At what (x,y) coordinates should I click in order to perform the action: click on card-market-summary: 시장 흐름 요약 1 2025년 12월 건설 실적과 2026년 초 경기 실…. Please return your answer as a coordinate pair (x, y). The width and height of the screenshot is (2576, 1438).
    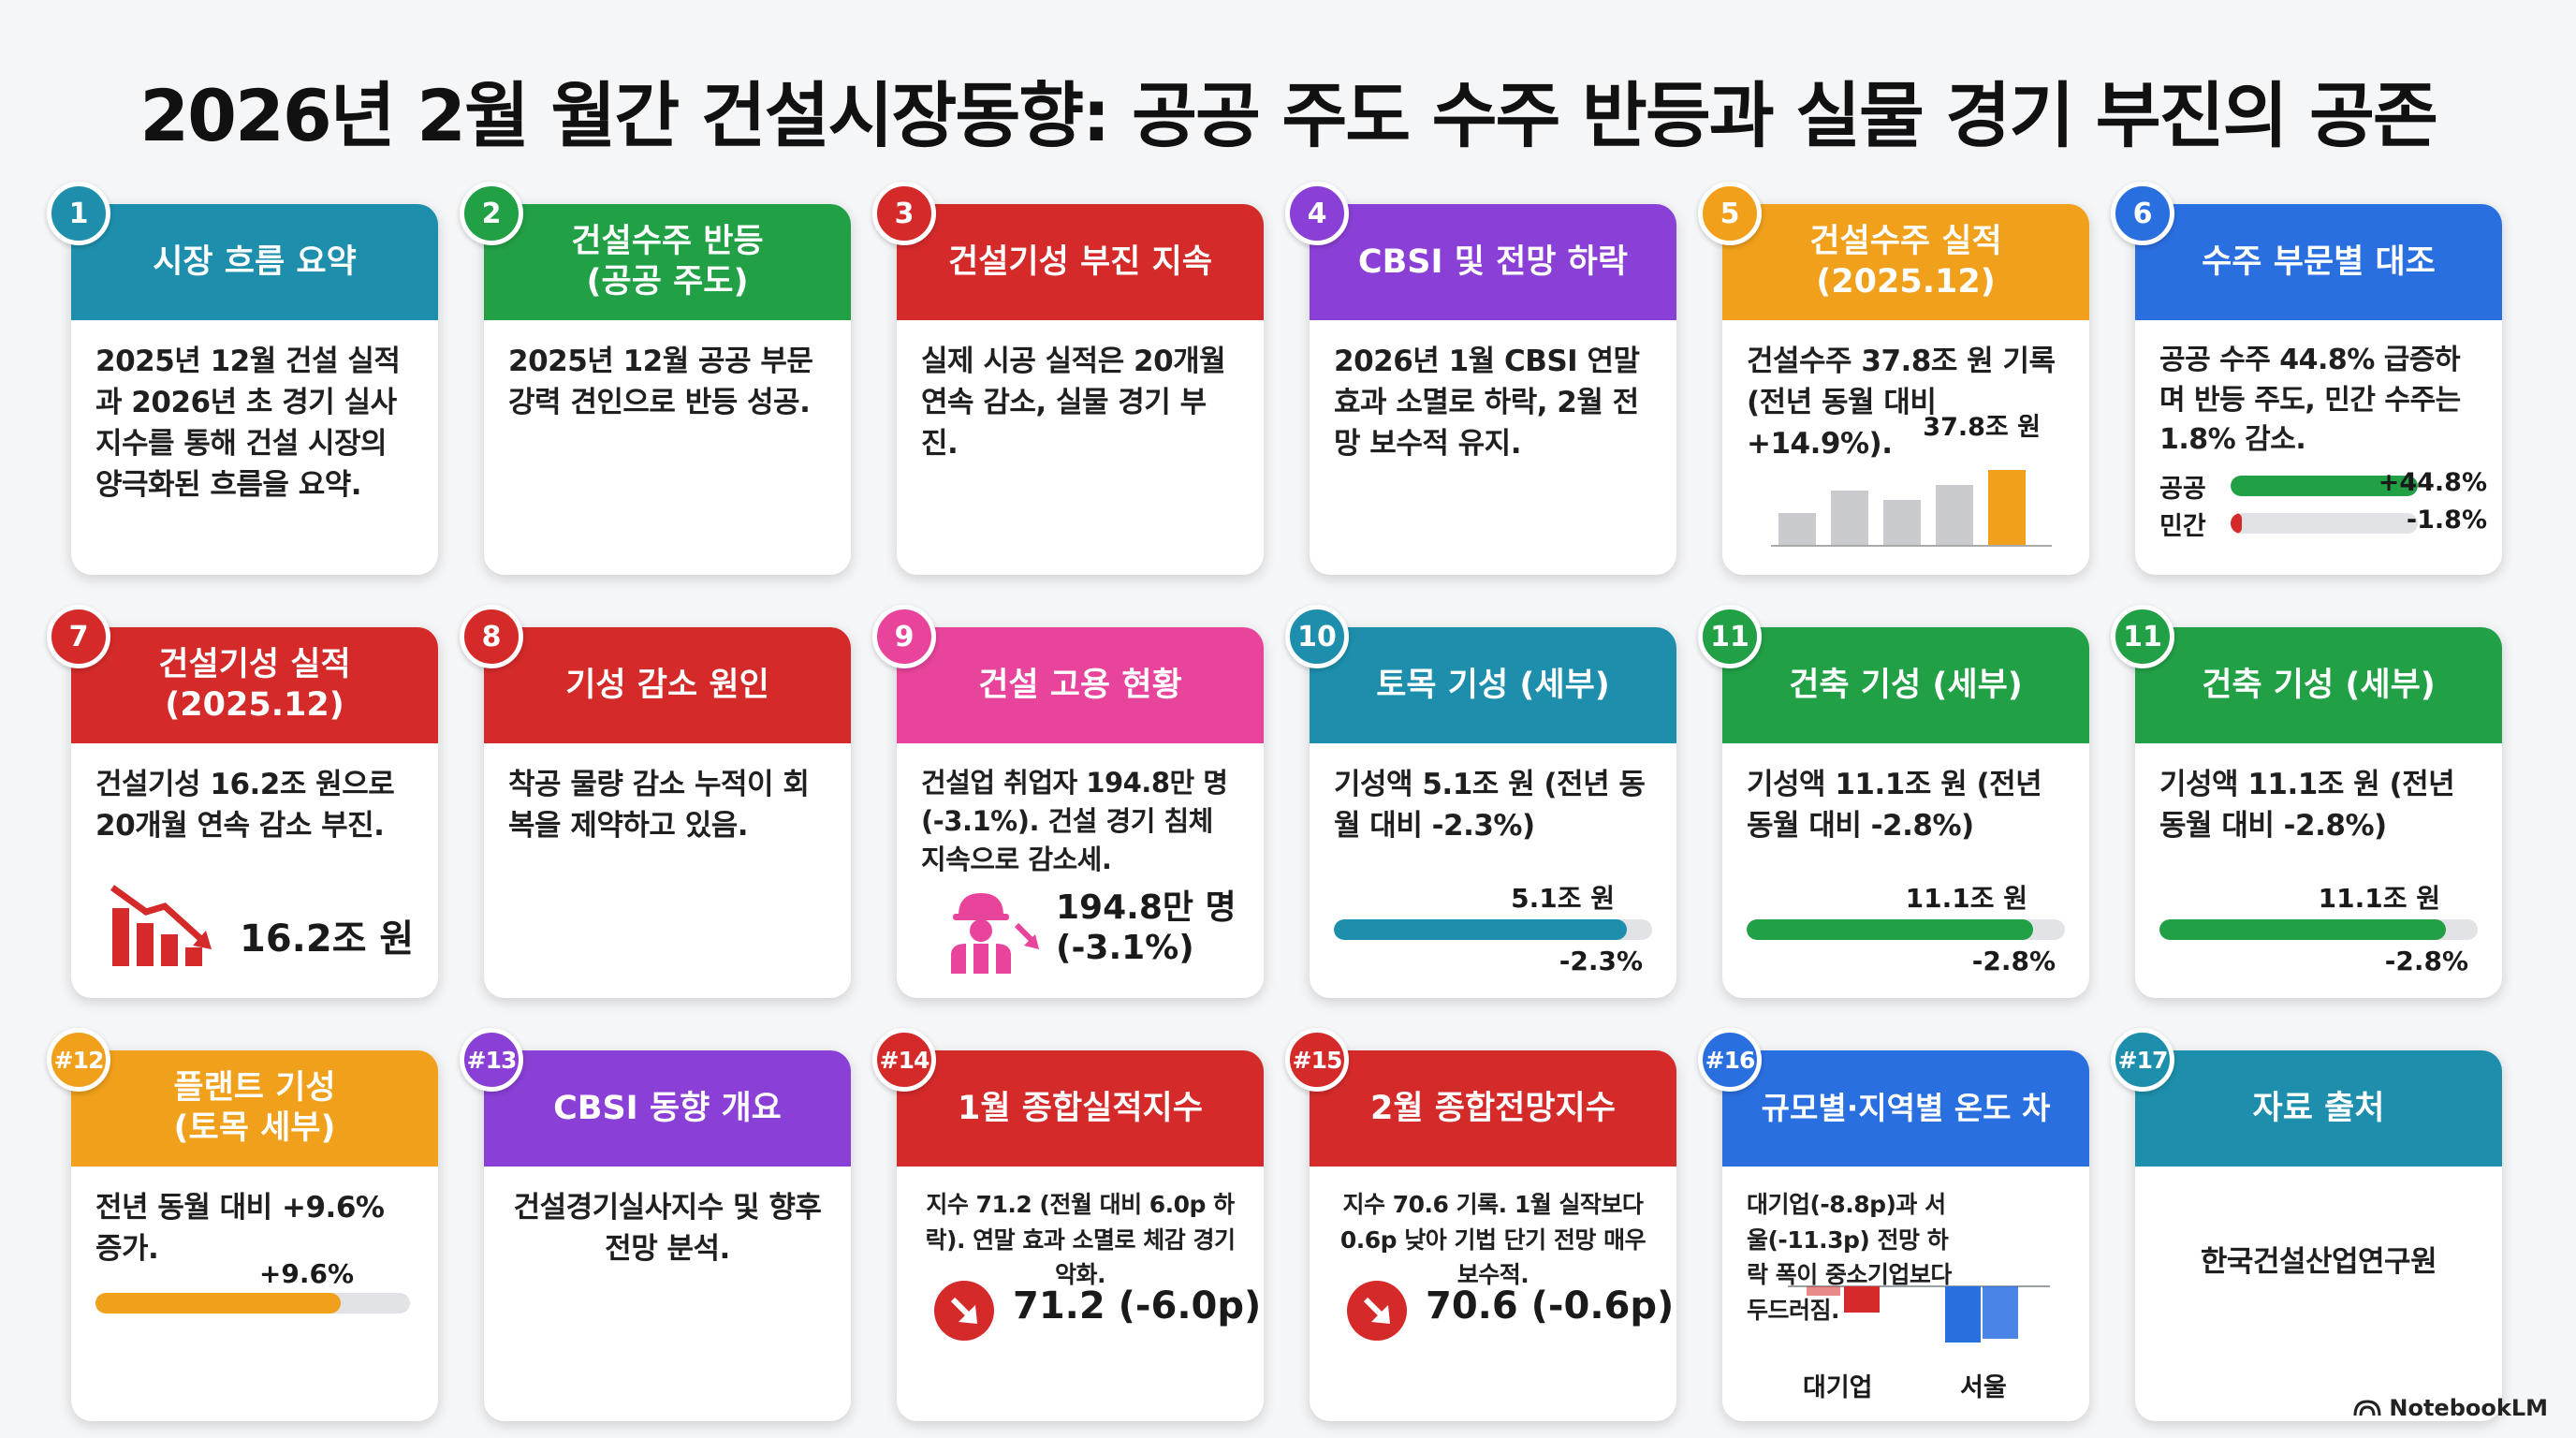
    Looking at the image, I should click on (242, 378).